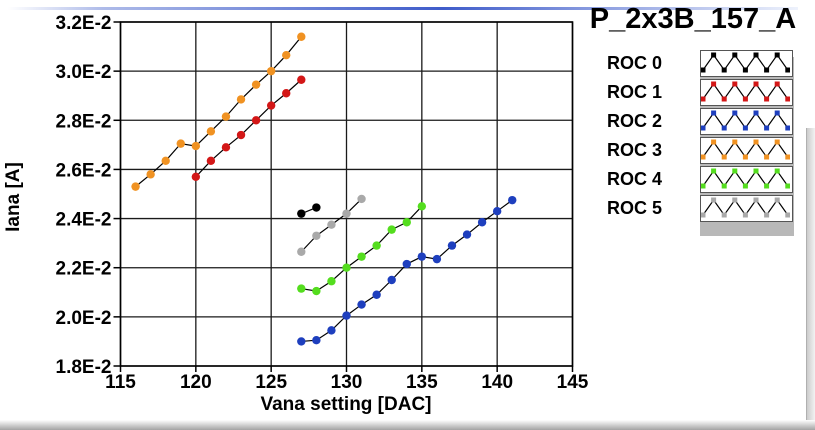 Image resolution: width=815 pixels, height=430 pixels. I want to click on legend-label-roc-4: ROC 4, so click(635, 179).